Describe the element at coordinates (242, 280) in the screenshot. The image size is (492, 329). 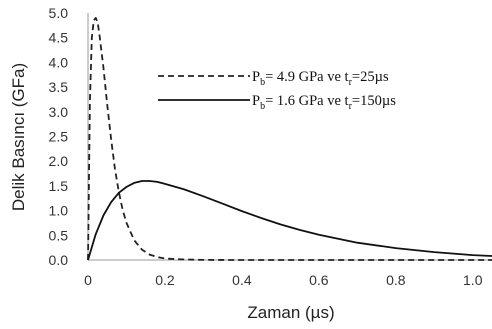
I see `x-tick-label: 0.4` at that location.